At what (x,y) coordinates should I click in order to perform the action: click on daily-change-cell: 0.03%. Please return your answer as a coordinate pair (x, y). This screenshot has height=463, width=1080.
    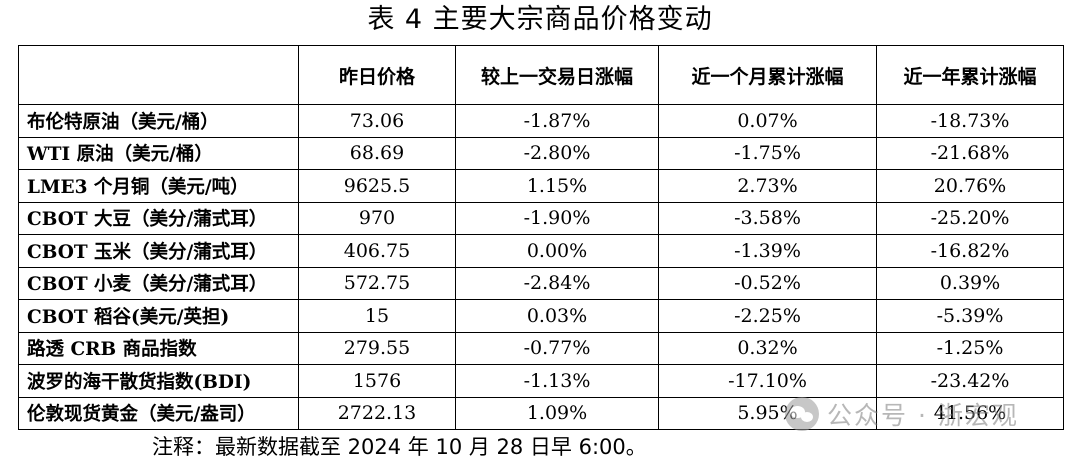
    Looking at the image, I should click on (557, 316).